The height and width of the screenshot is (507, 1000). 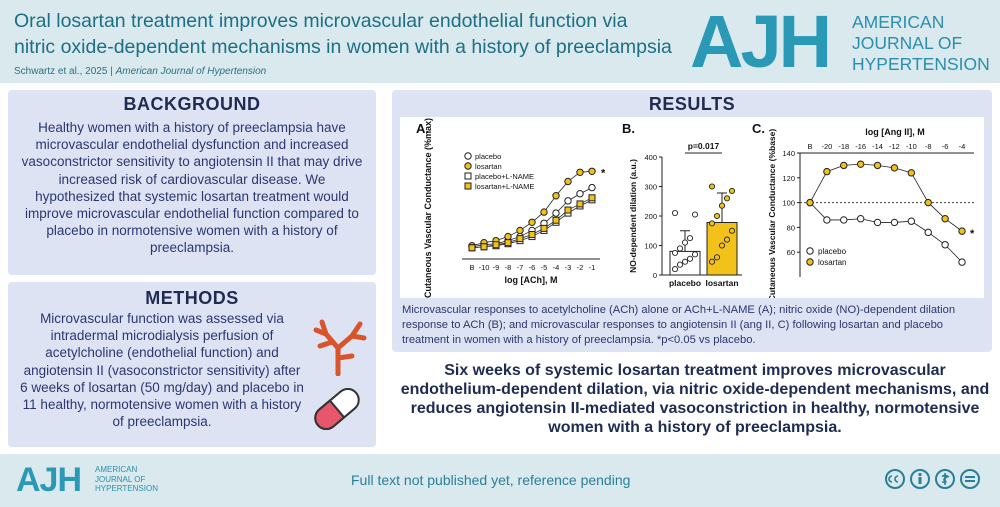 What do you see at coordinates (932, 479) in the screenshot?
I see `creative-commons-icons` at bounding box center [932, 479].